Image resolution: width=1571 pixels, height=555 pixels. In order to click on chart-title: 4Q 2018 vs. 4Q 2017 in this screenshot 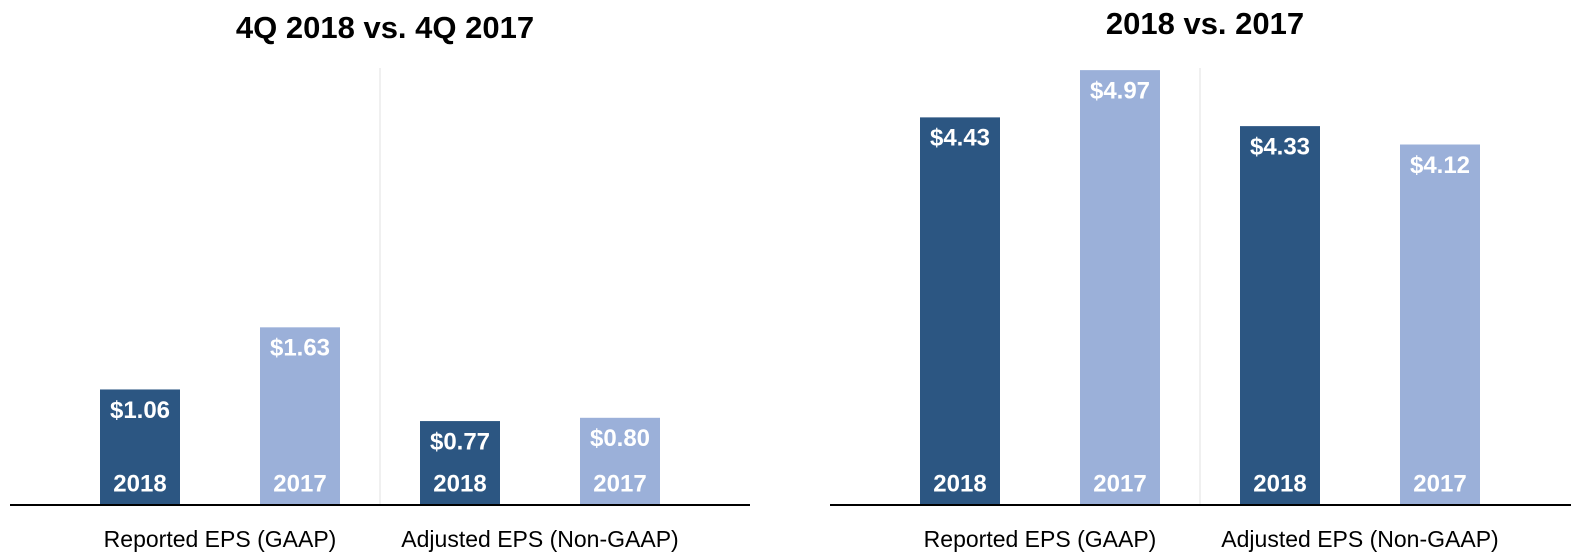, I will do `click(385, 27)`.